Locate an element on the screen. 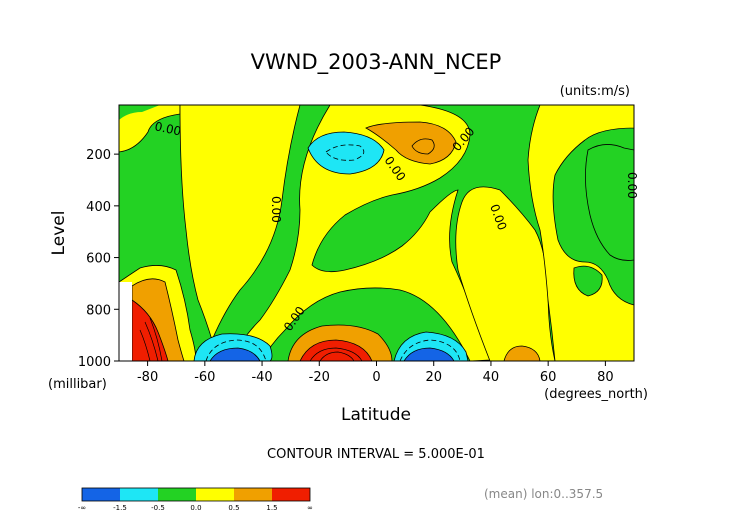 The height and width of the screenshot is (532, 752). contour-label-0: 0.00 is located at coordinates (167, 128).